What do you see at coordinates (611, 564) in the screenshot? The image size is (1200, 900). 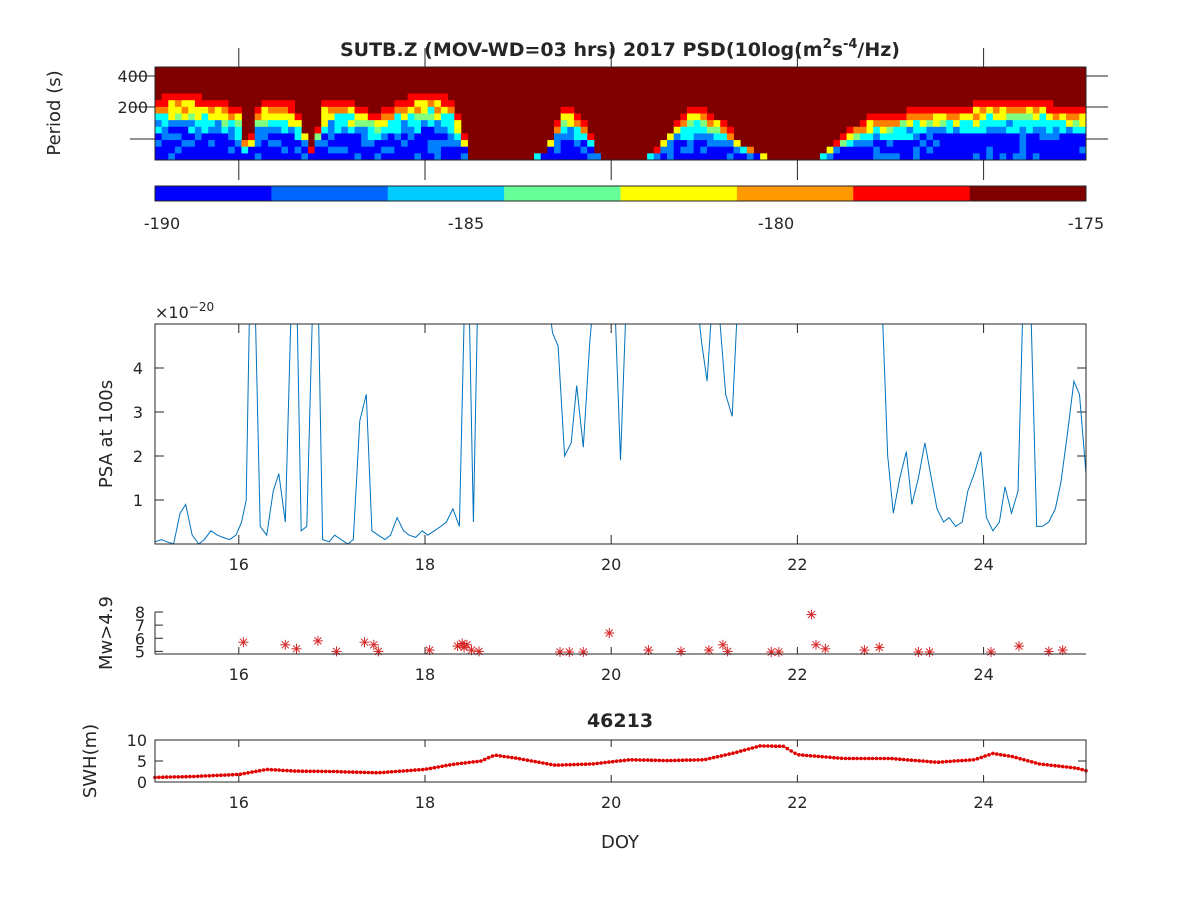 I see `psa-xtick-label: 20` at bounding box center [611, 564].